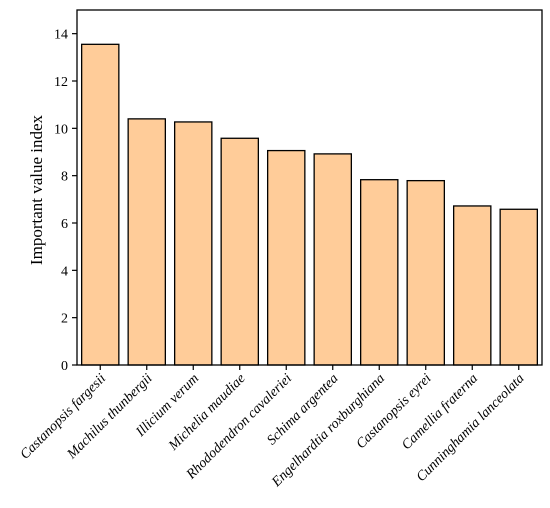  I want to click on y-tick-label: 2, so click(64, 319).